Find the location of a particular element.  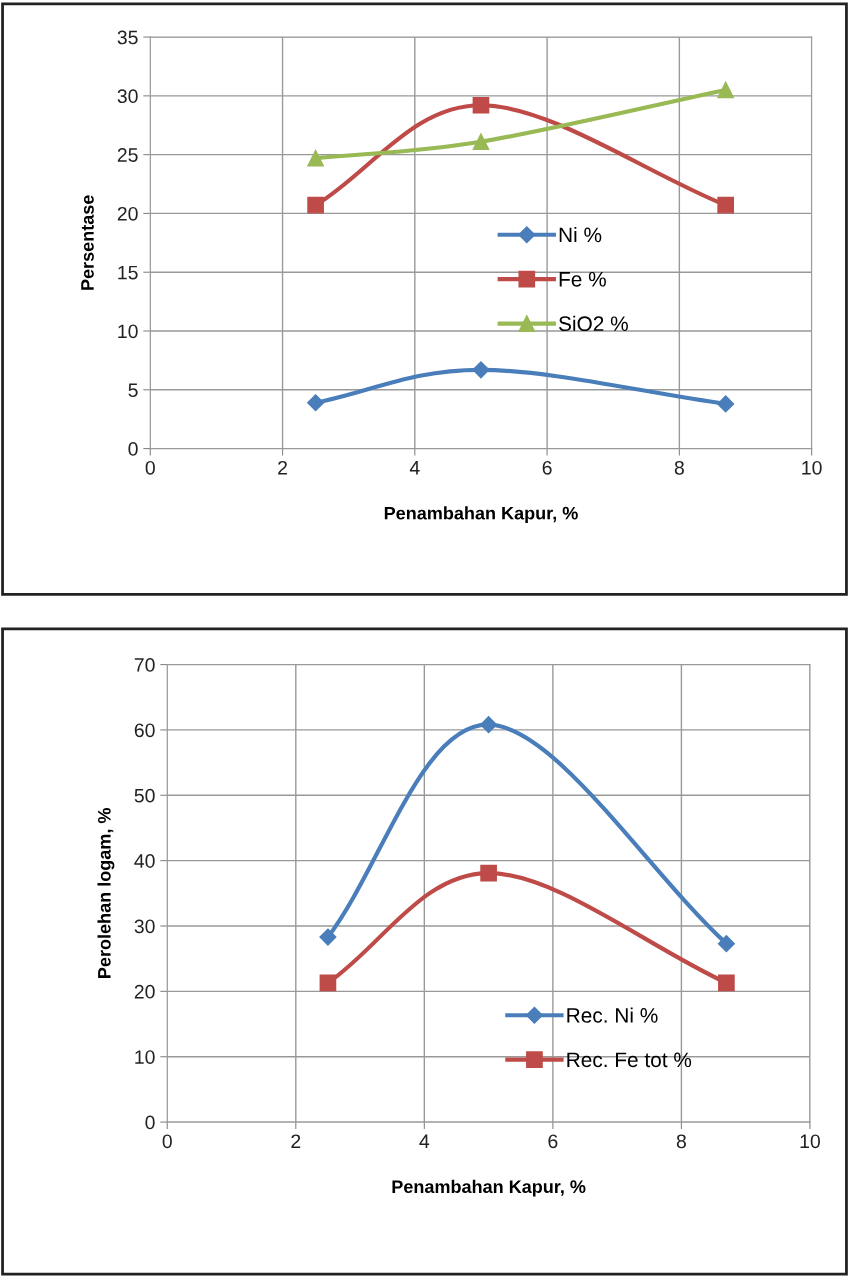

y-axis-title: Perolehan logam, % is located at coordinates (106, 893).